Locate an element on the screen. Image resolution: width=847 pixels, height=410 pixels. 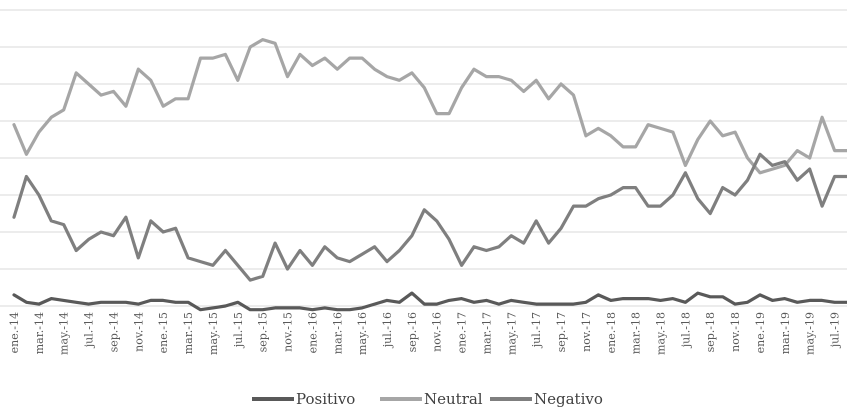
legend-label-negativo: Negativo is located at coordinates (568, 399).